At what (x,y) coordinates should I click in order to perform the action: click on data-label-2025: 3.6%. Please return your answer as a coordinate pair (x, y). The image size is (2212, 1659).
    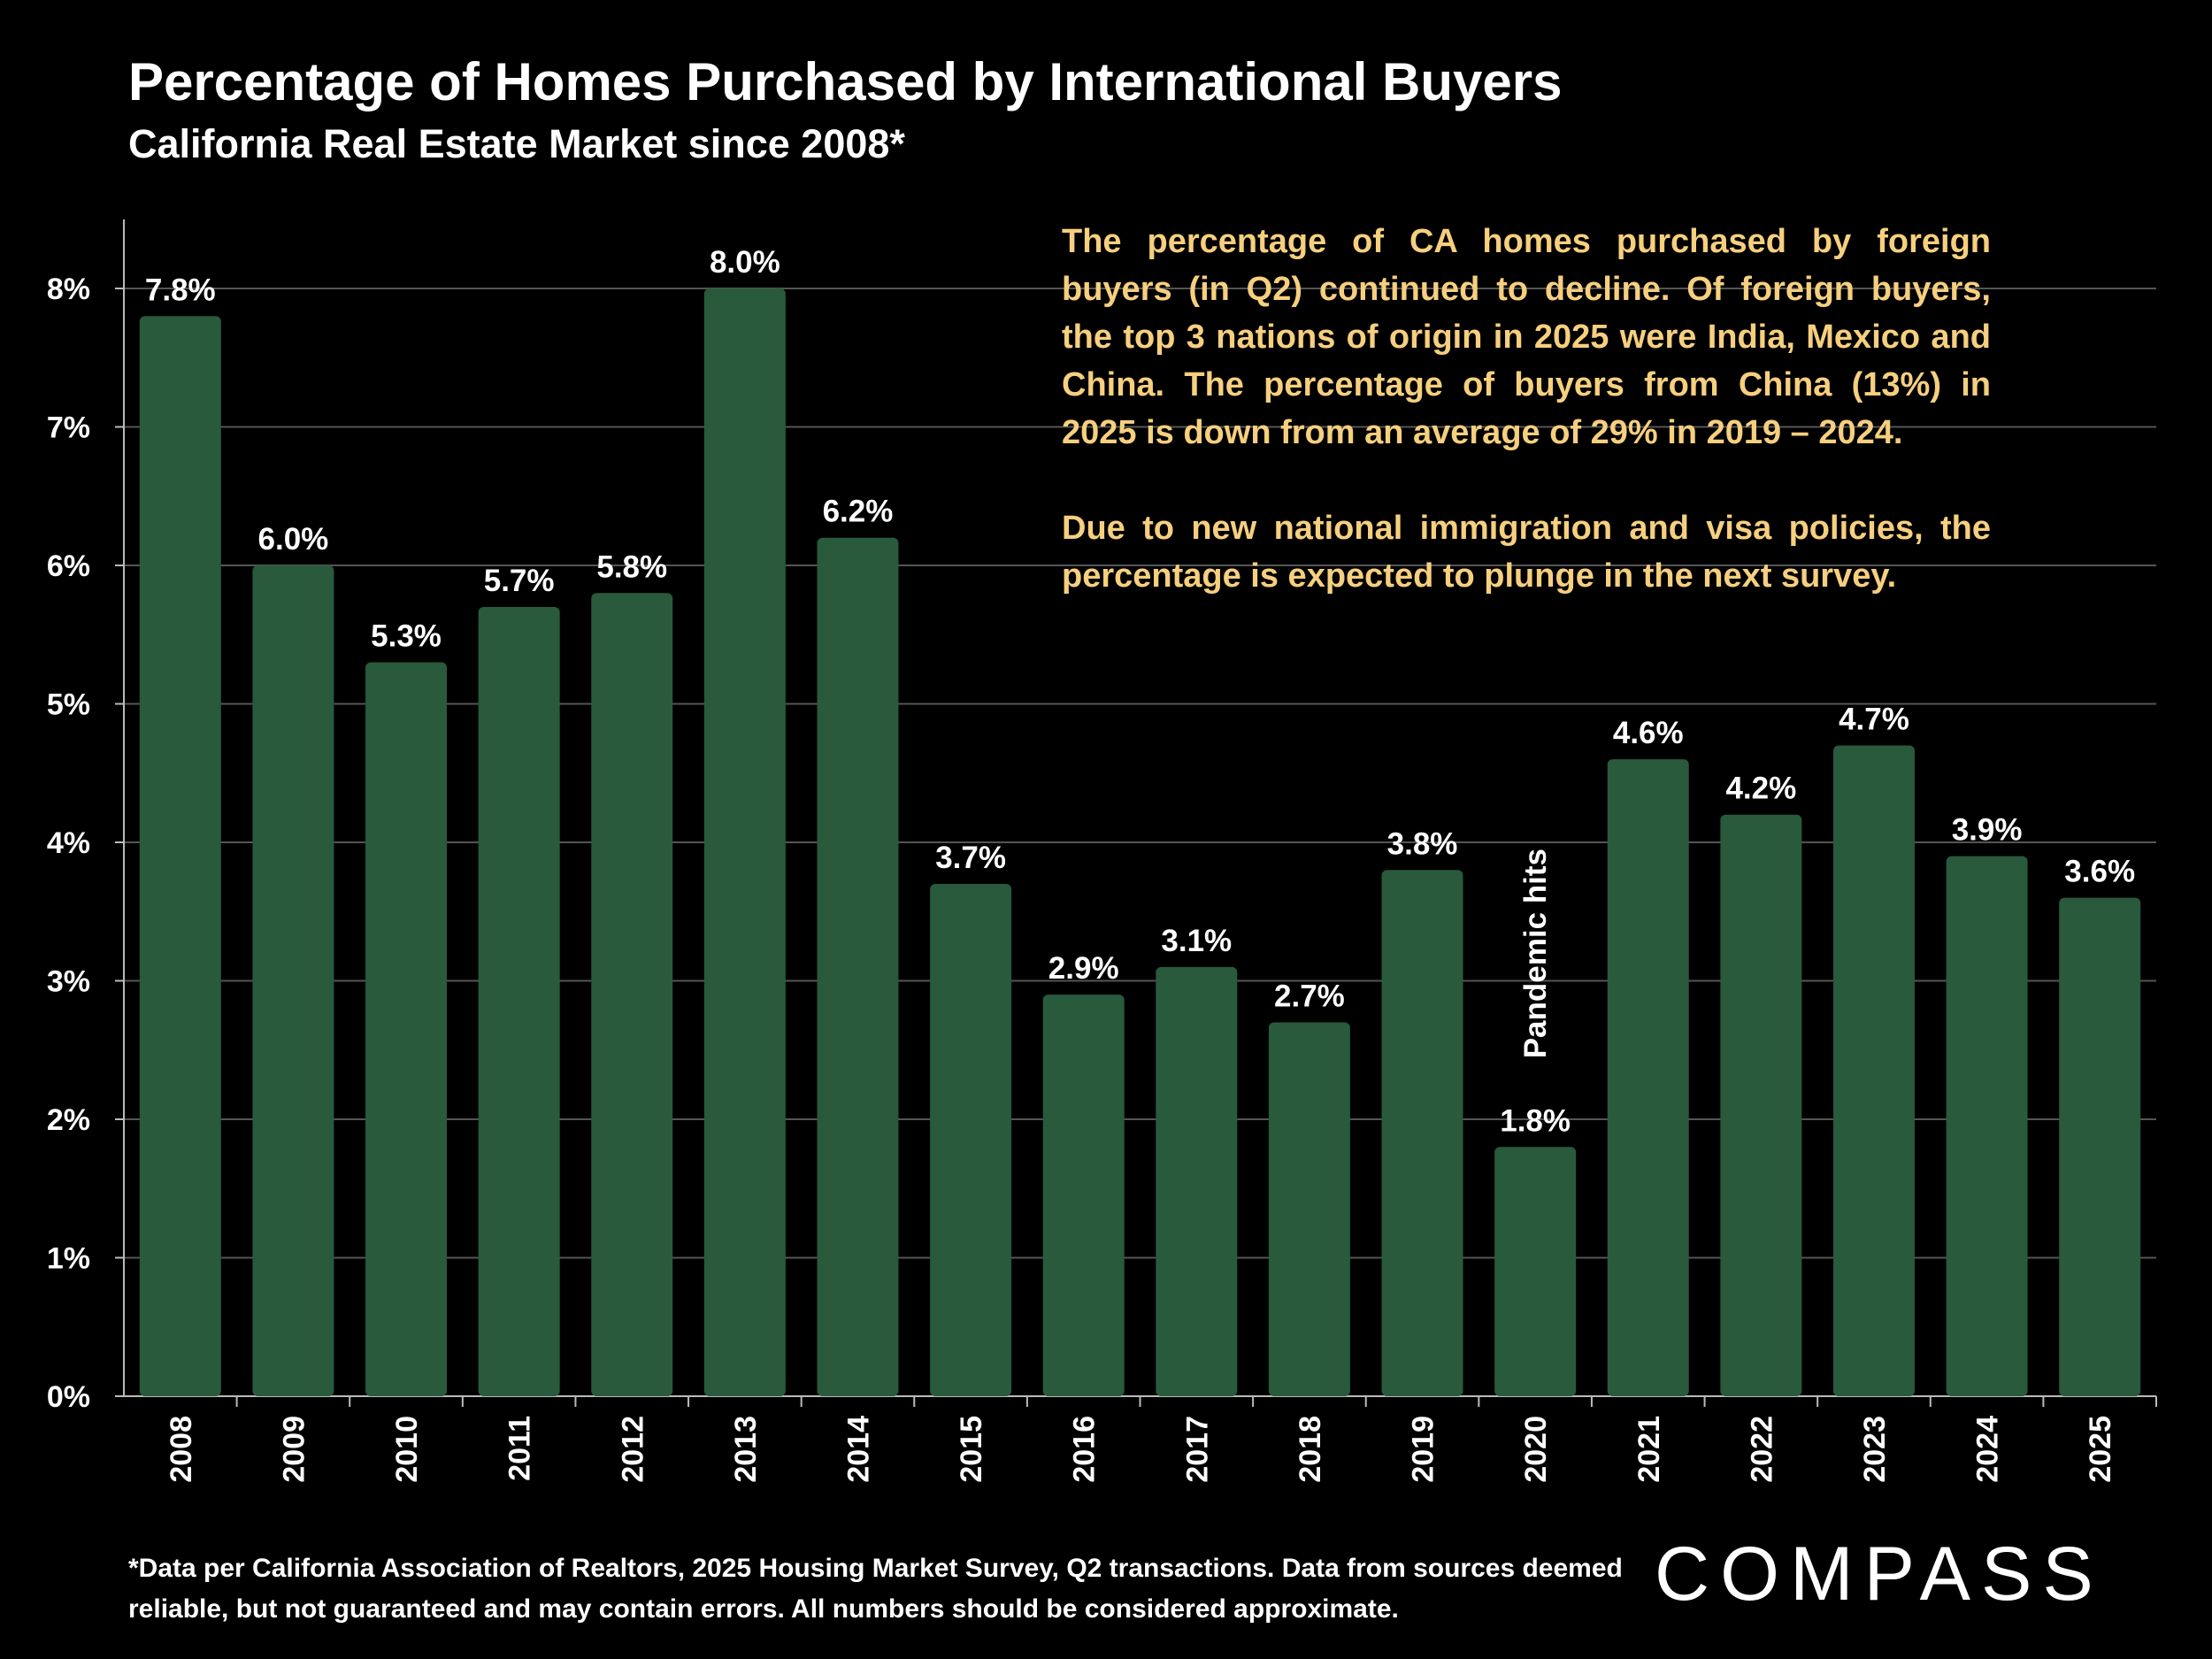
    Looking at the image, I should click on (2100, 872).